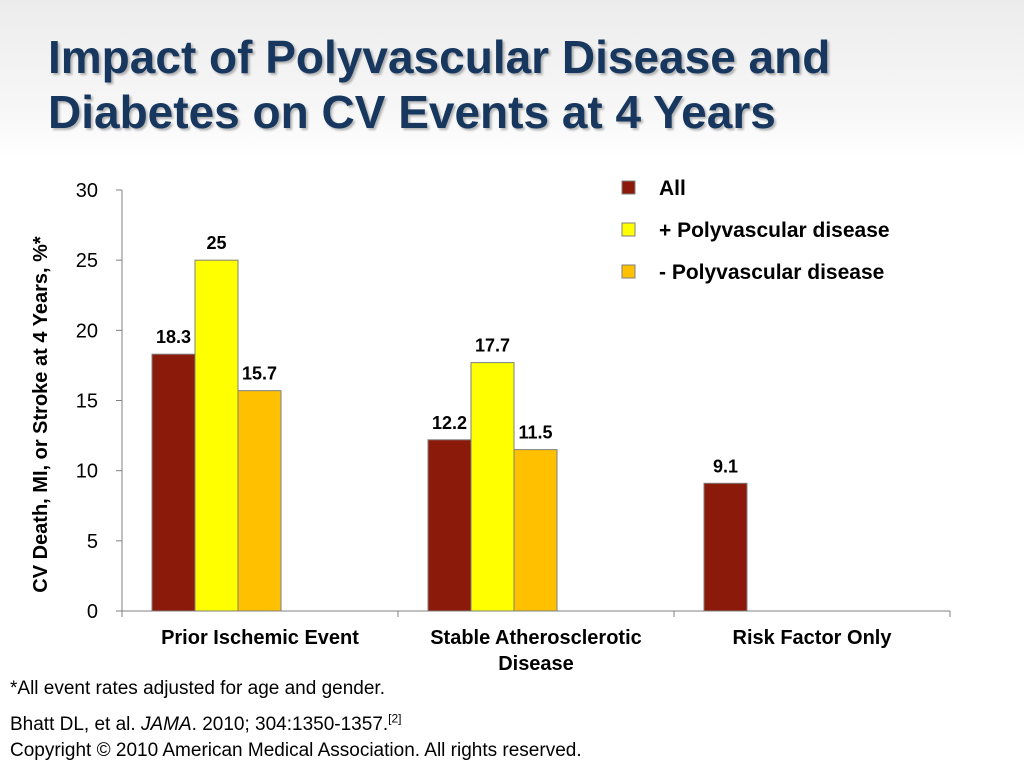 The width and height of the screenshot is (1024, 768). What do you see at coordinates (41, 414) in the screenshot?
I see `y-axis-label: CV Death, MI, or Stroke at 4 Years, %*` at bounding box center [41, 414].